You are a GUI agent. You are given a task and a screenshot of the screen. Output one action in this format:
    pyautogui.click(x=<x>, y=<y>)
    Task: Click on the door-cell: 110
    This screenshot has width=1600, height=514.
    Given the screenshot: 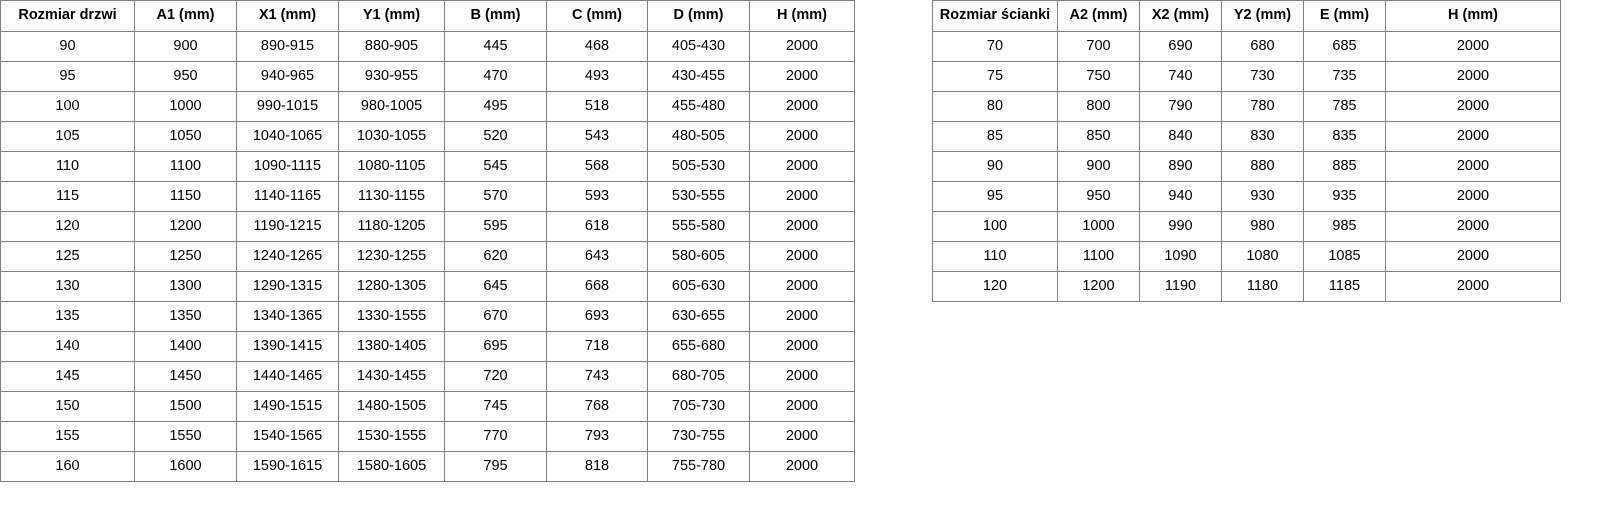 What is the action you would take?
    pyautogui.click(x=67, y=166)
    